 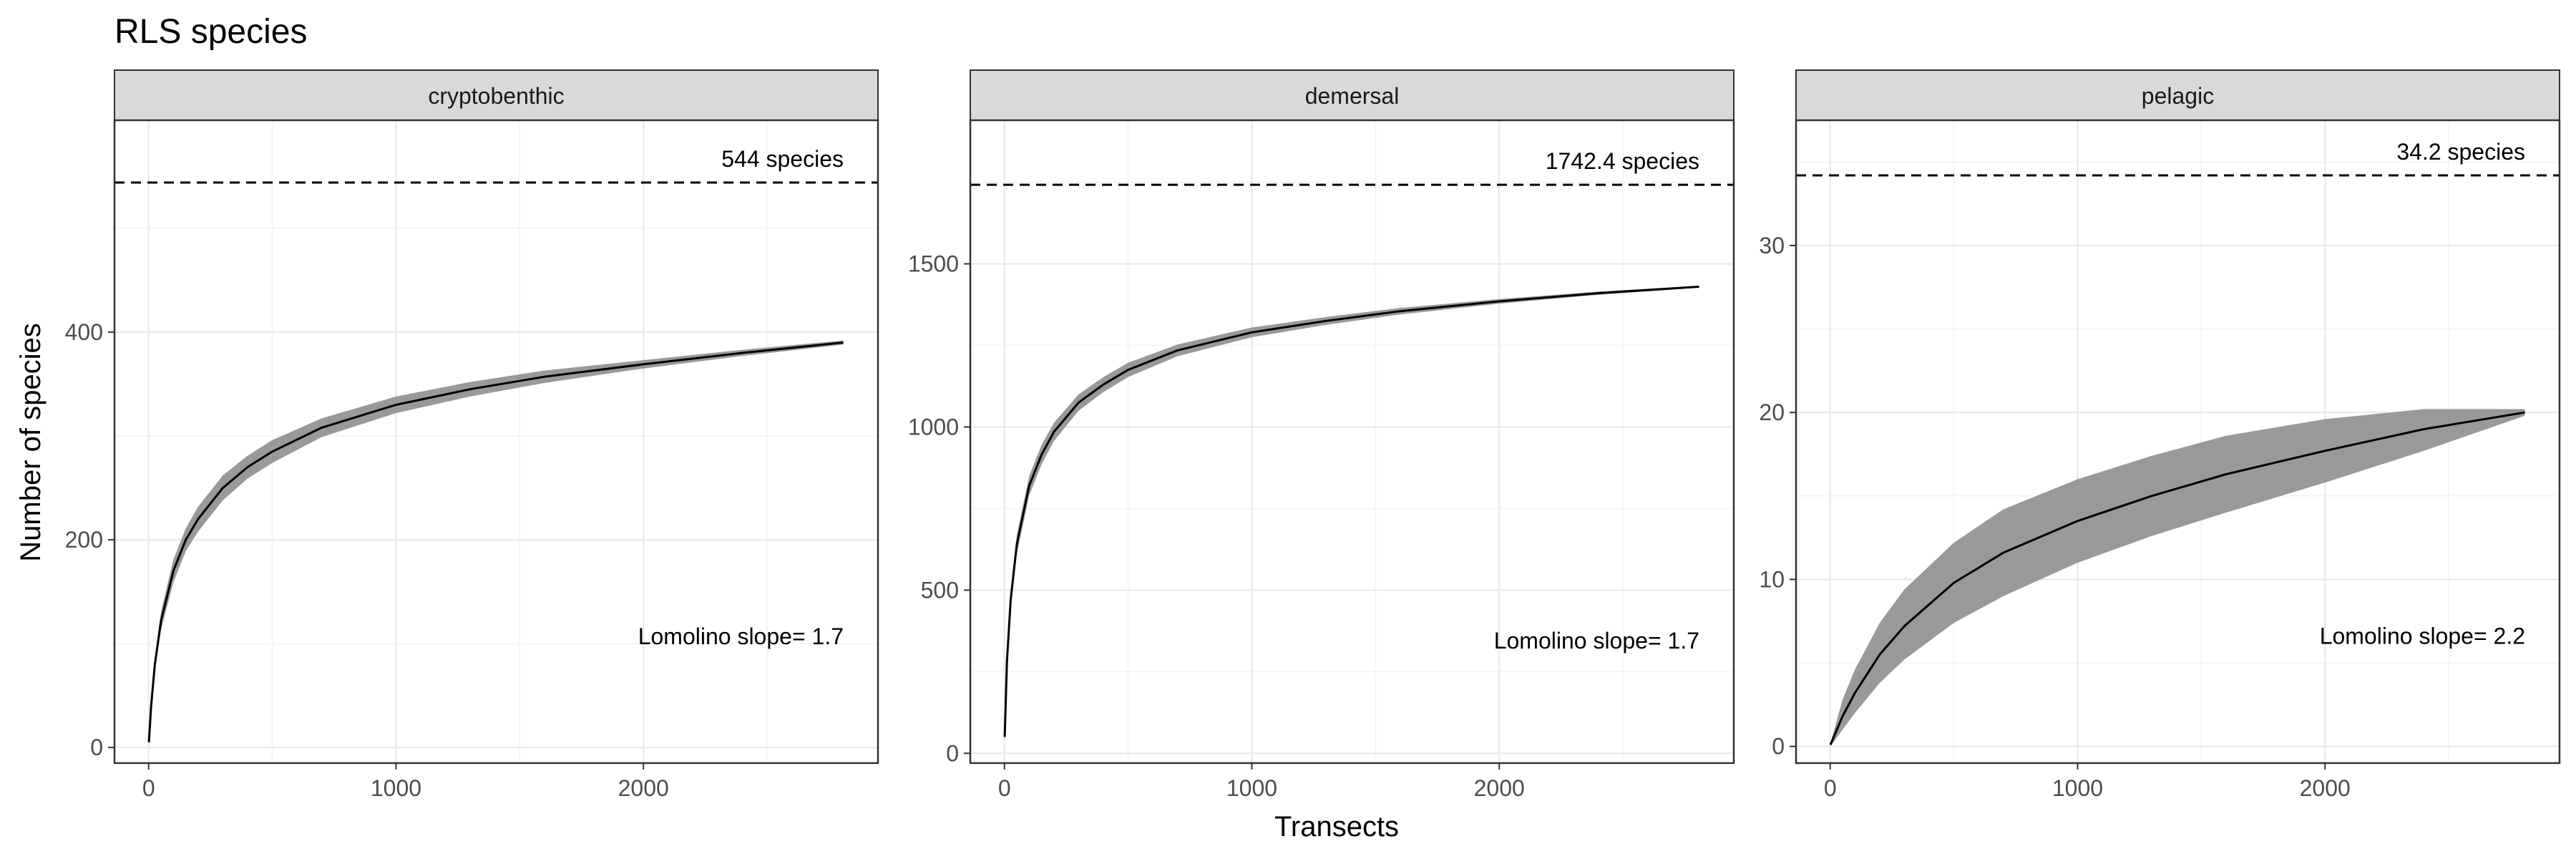 What do you see at coordinates (1772, 245) in the screenshot?
I see `y-tick-label: 30` at bounding box center [1772, 245].